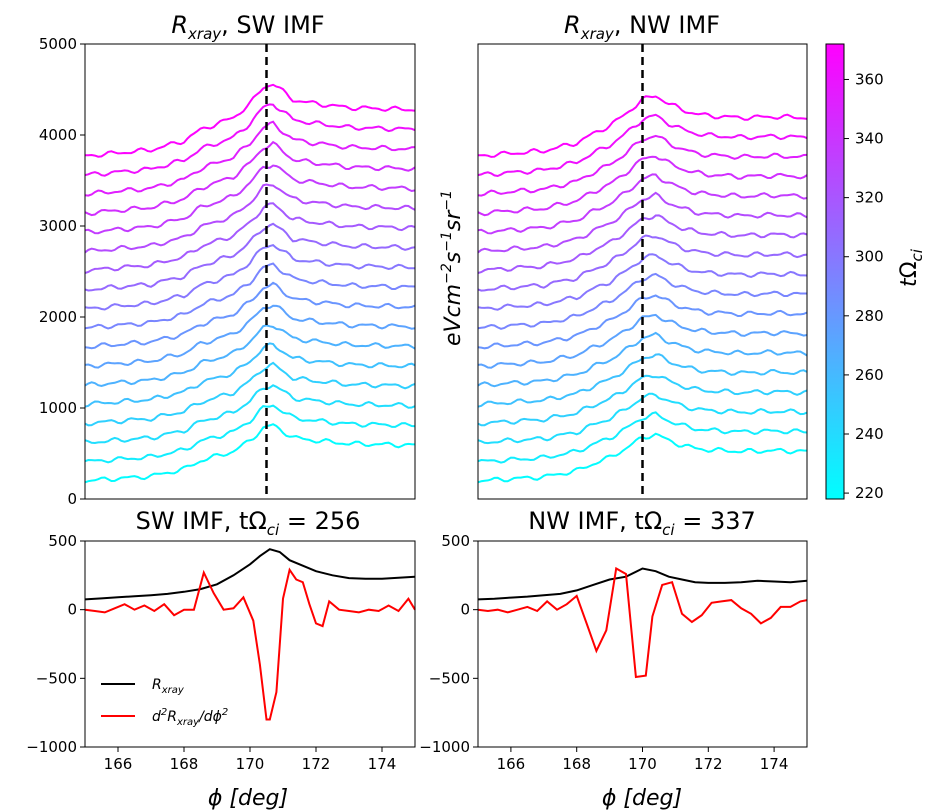 The height and width of the screenshot is (812, 931). I want to click on panel-sw-derivative-lines, so click(250, 634).